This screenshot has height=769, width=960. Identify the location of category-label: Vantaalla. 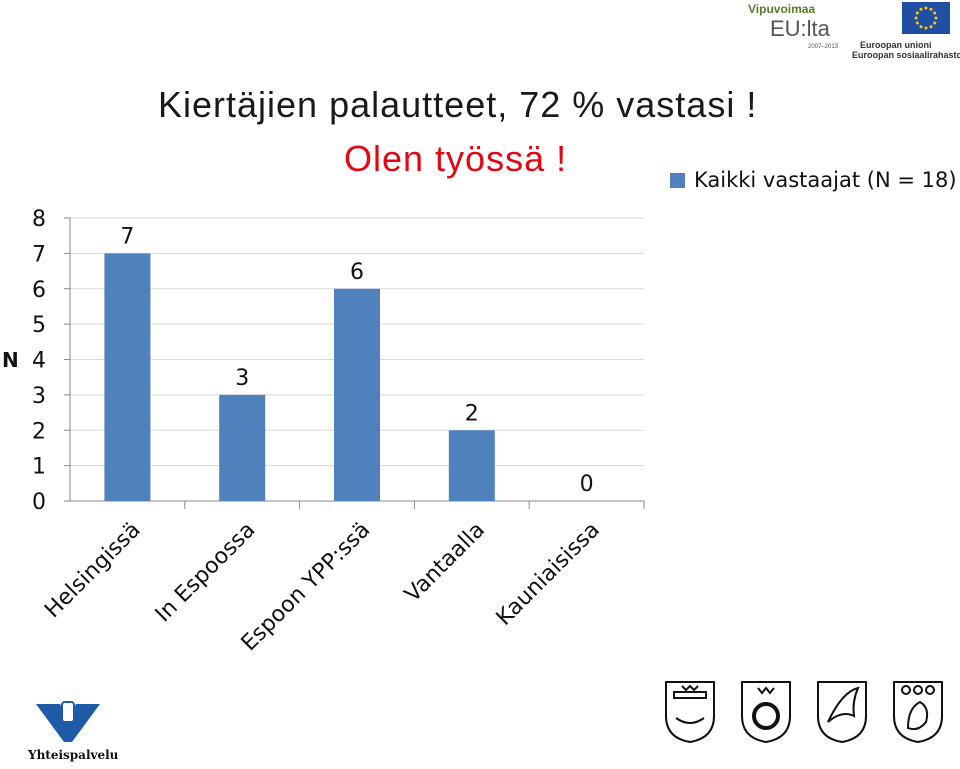
(445, 563).